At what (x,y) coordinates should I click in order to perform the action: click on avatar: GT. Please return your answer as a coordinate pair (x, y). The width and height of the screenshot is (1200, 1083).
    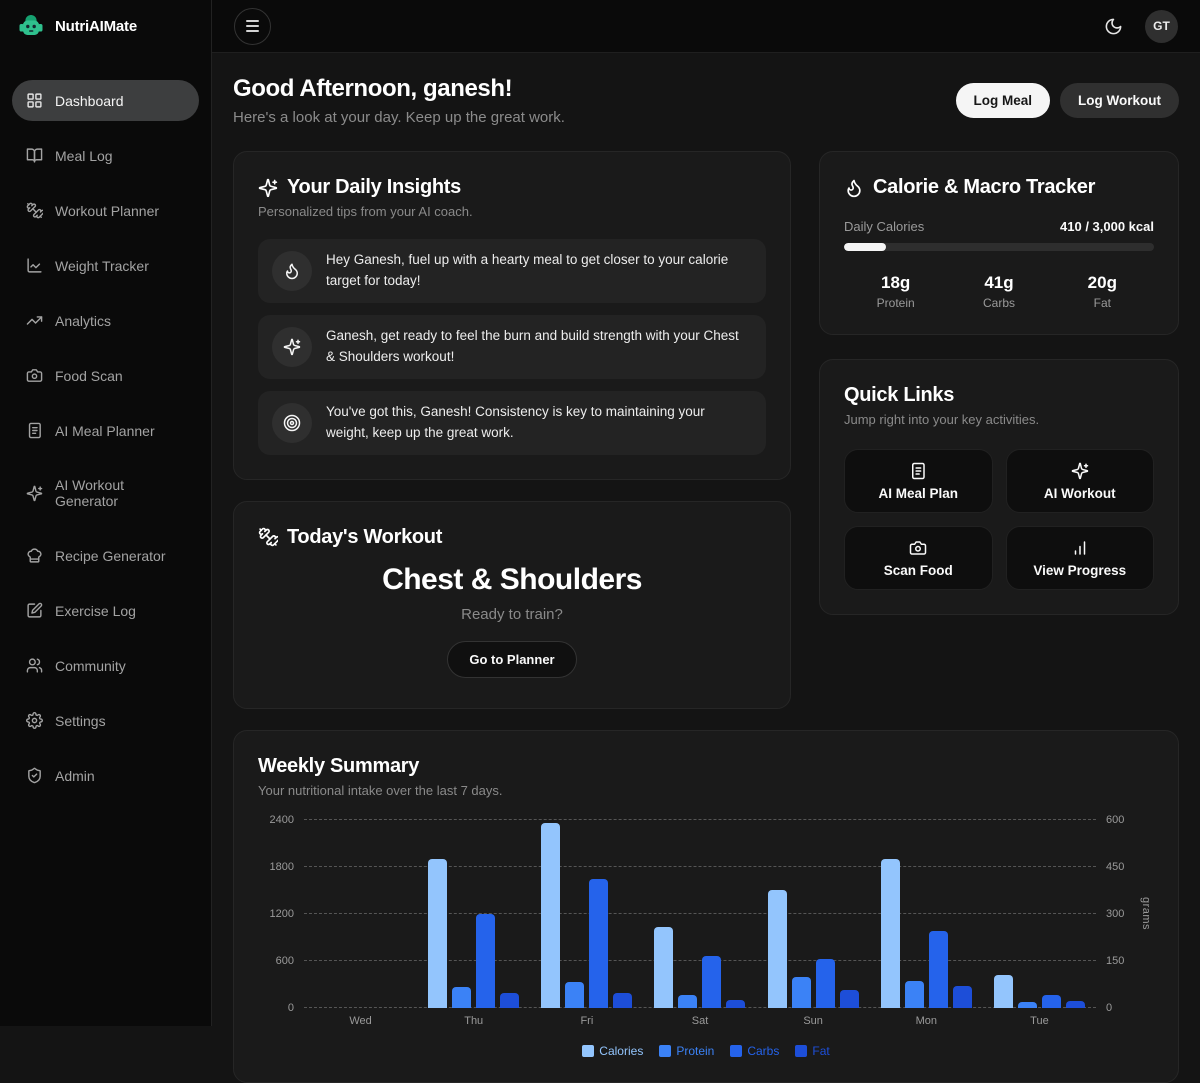
    Looking at the image, I should click on (1161, 26).